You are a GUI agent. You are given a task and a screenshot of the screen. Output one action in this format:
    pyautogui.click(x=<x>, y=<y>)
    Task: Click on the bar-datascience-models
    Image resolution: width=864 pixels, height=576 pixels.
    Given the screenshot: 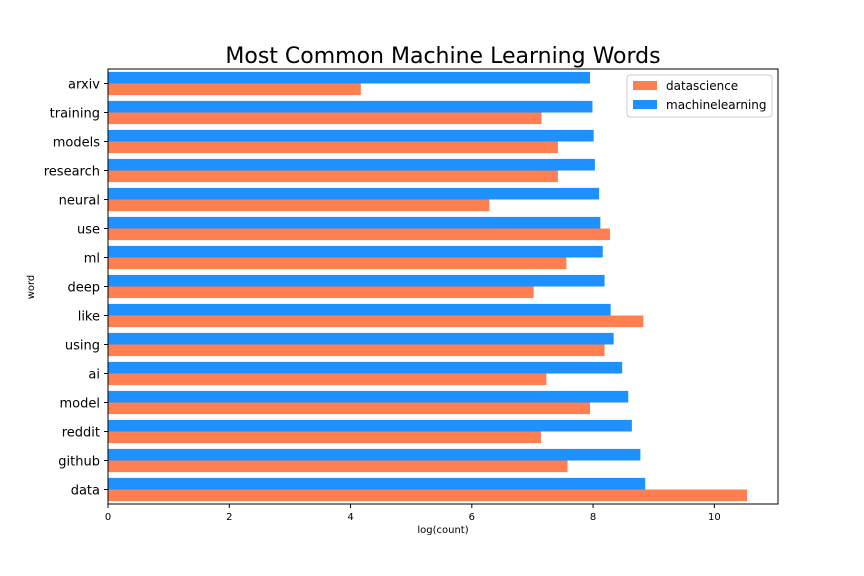 What is the action you would take?
    pyautogui.click(x=333, y=147)
    